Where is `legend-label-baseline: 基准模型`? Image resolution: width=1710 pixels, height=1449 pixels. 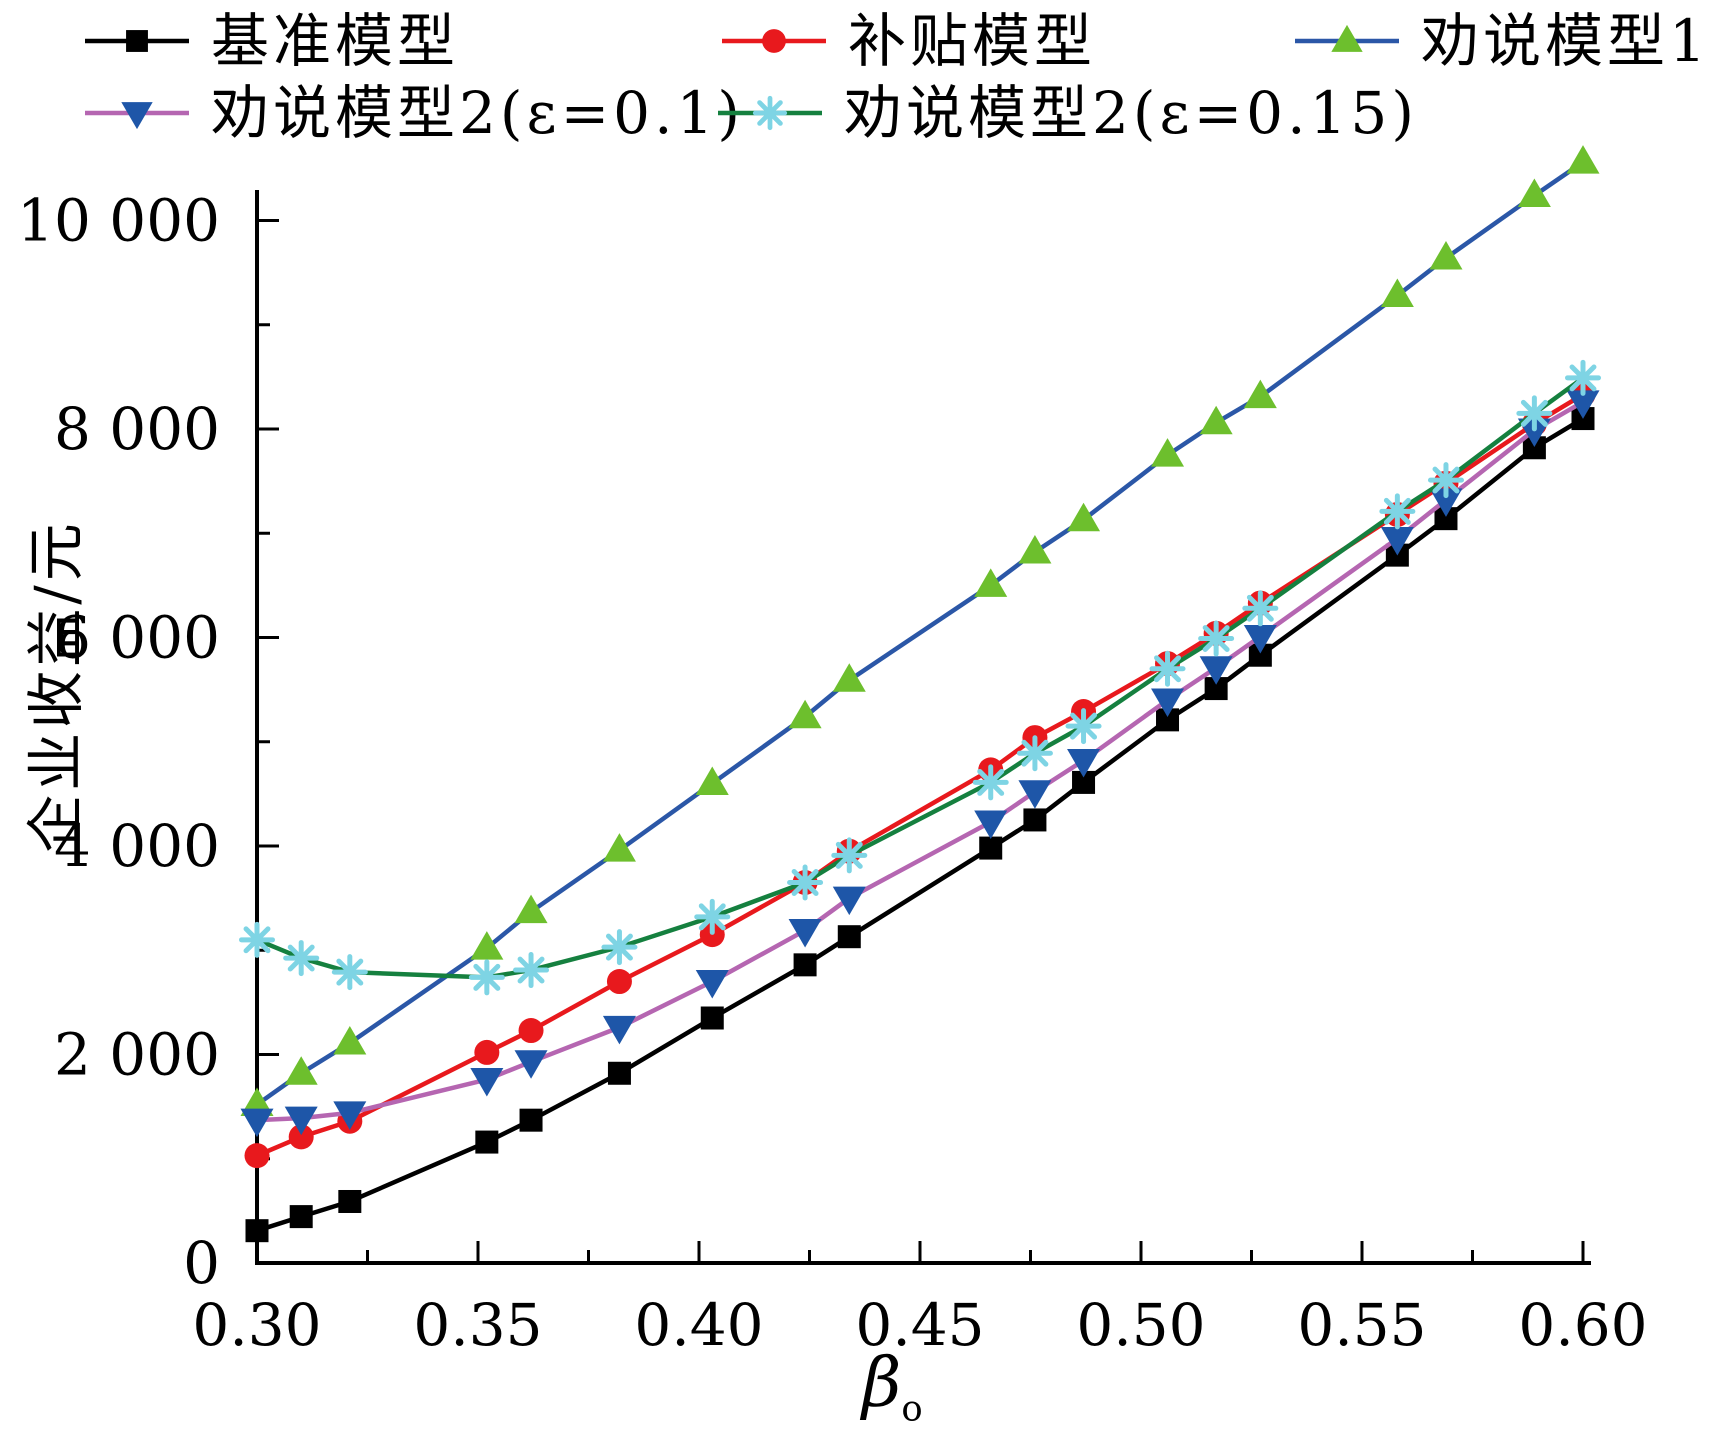 legend-label-baseline: 基准模型 is located at coordinates (335, 41).